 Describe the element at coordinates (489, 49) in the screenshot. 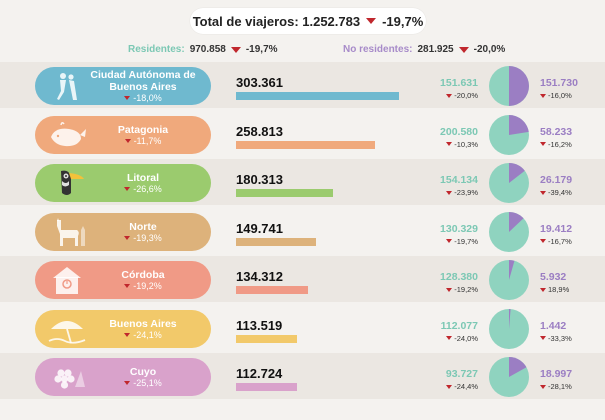

I see `legend-noresidentes-change: -20,0%` at that location.